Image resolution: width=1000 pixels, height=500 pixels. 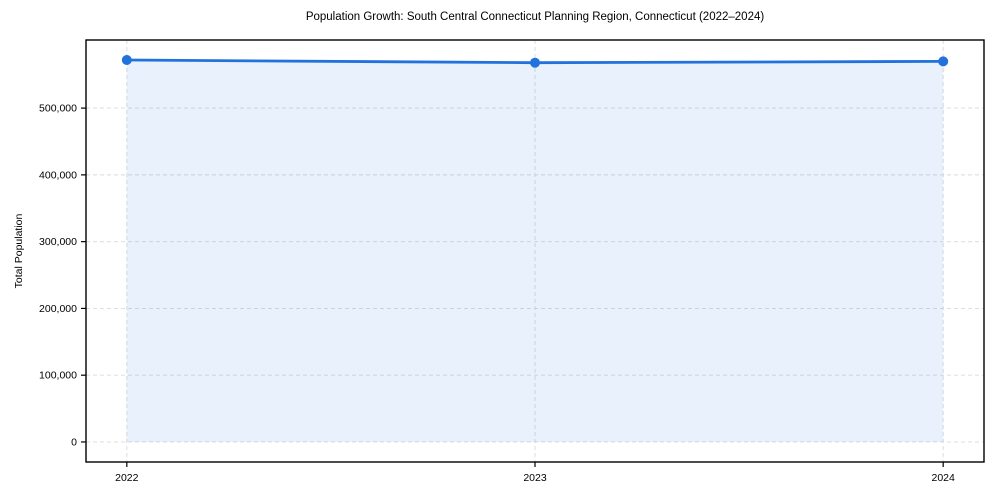 I want to click on y-tick-label: 400,000, so click(x=58, y=175).